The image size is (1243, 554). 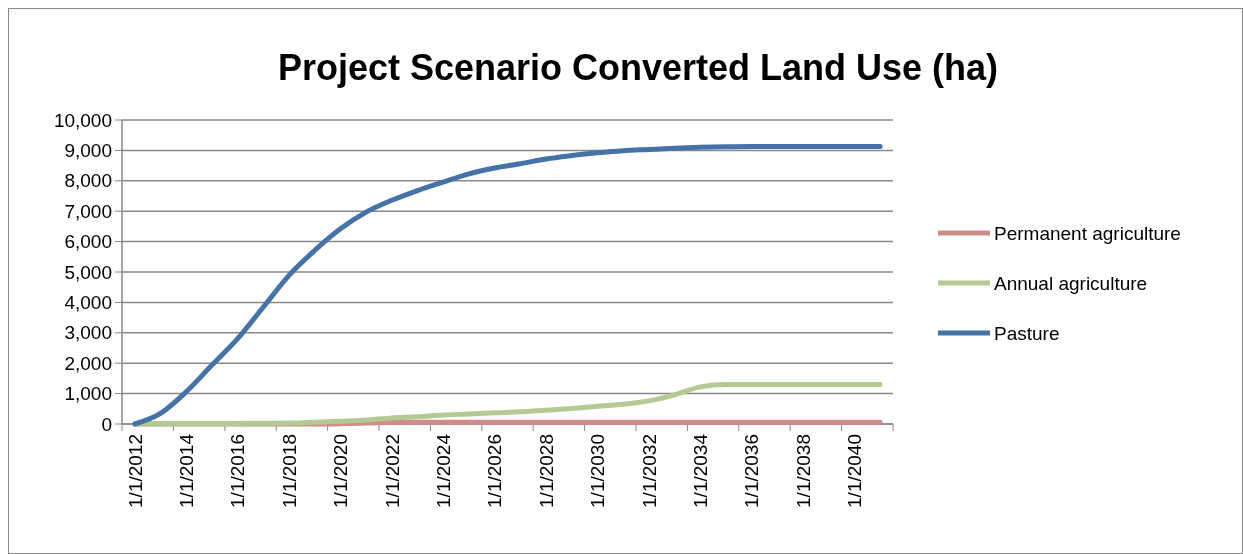 What do you see at coordinates (88, 181) in the screenshot?
I see `y-tick-label: 8,000` at bounding box center [88, 181].